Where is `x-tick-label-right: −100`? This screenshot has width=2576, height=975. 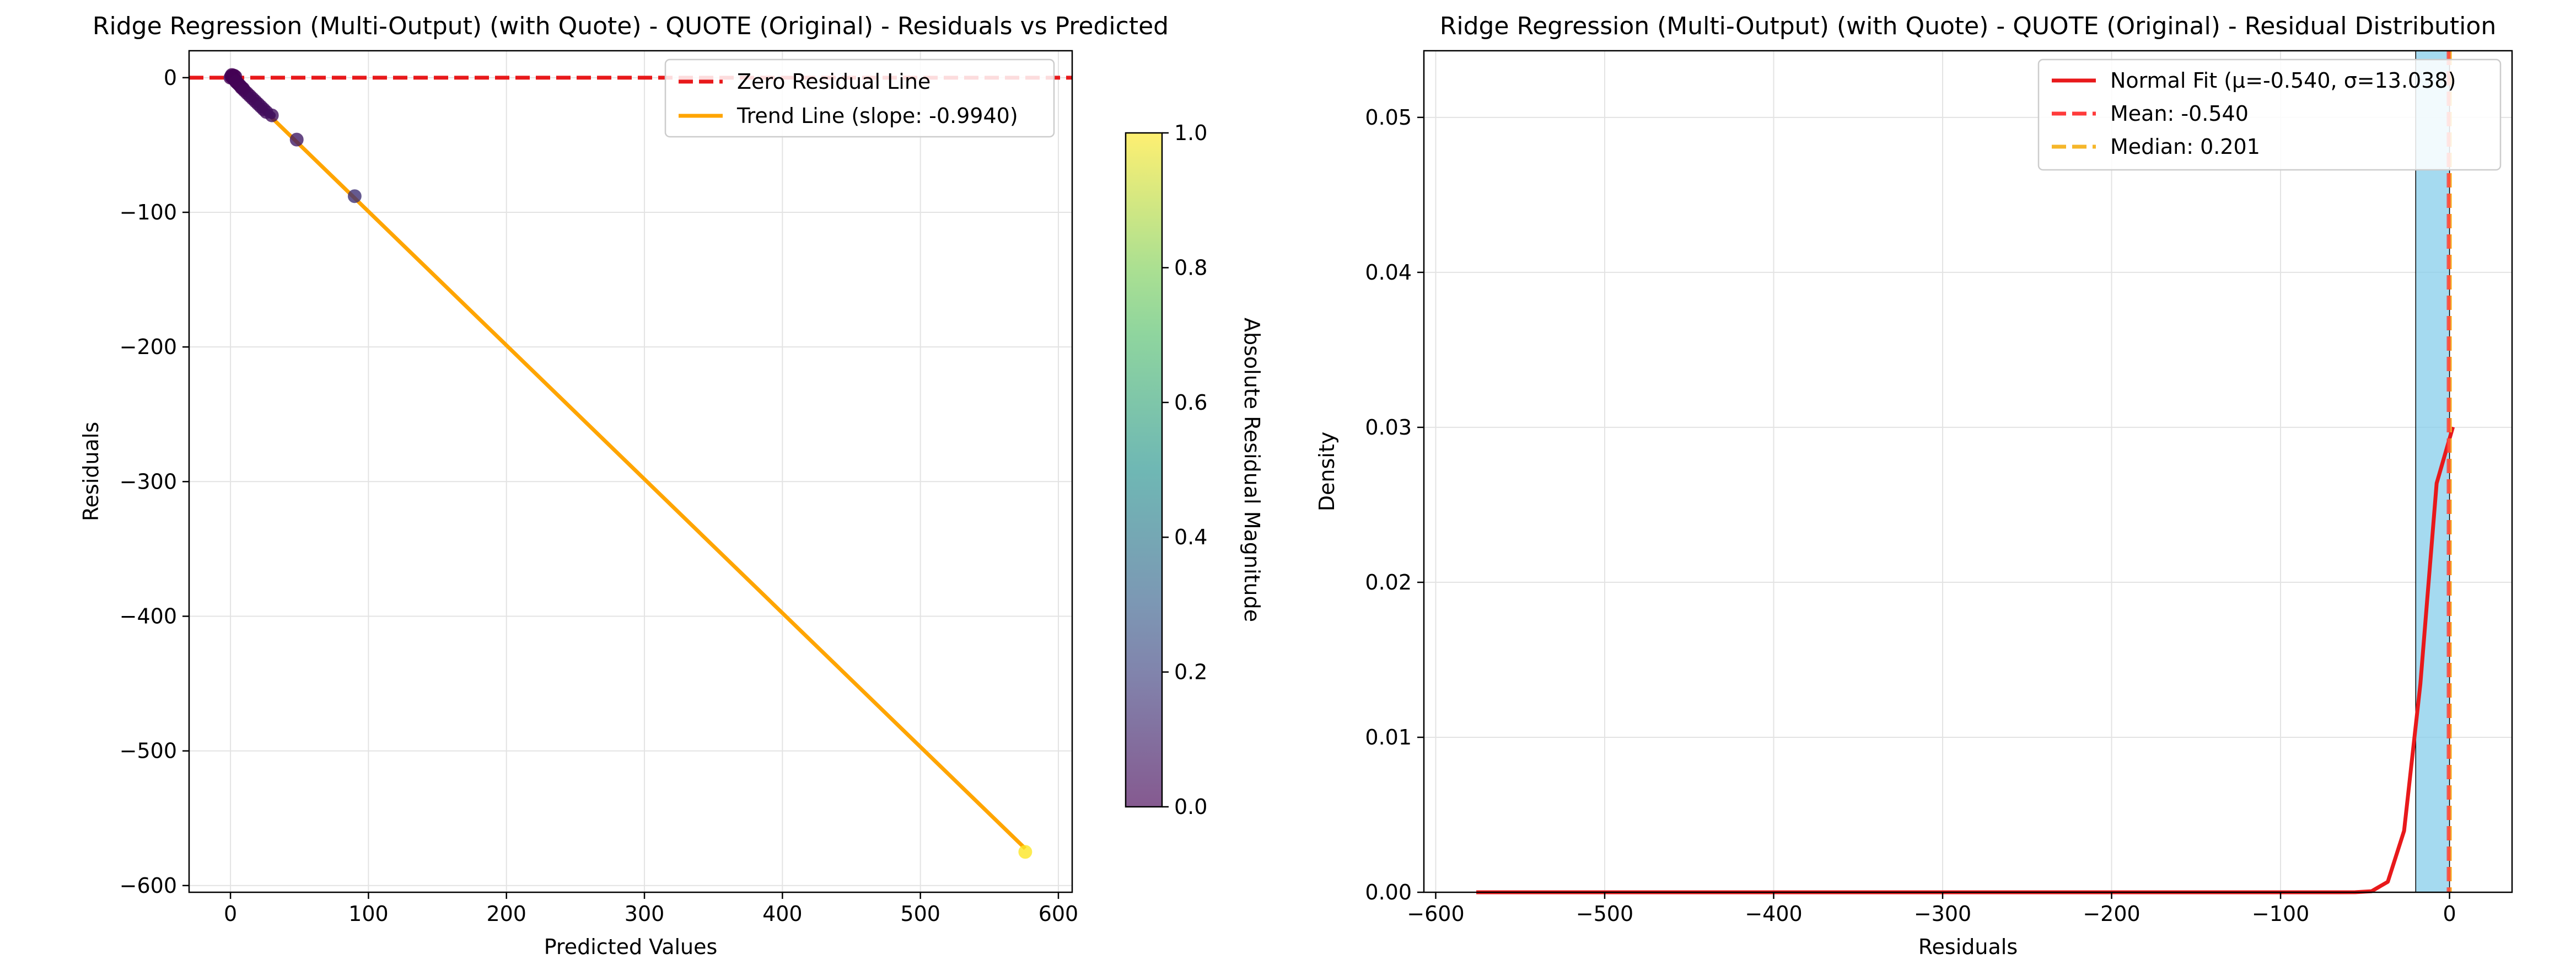
x-tick-label-right: −100 is located at coordinates (2280, 914).